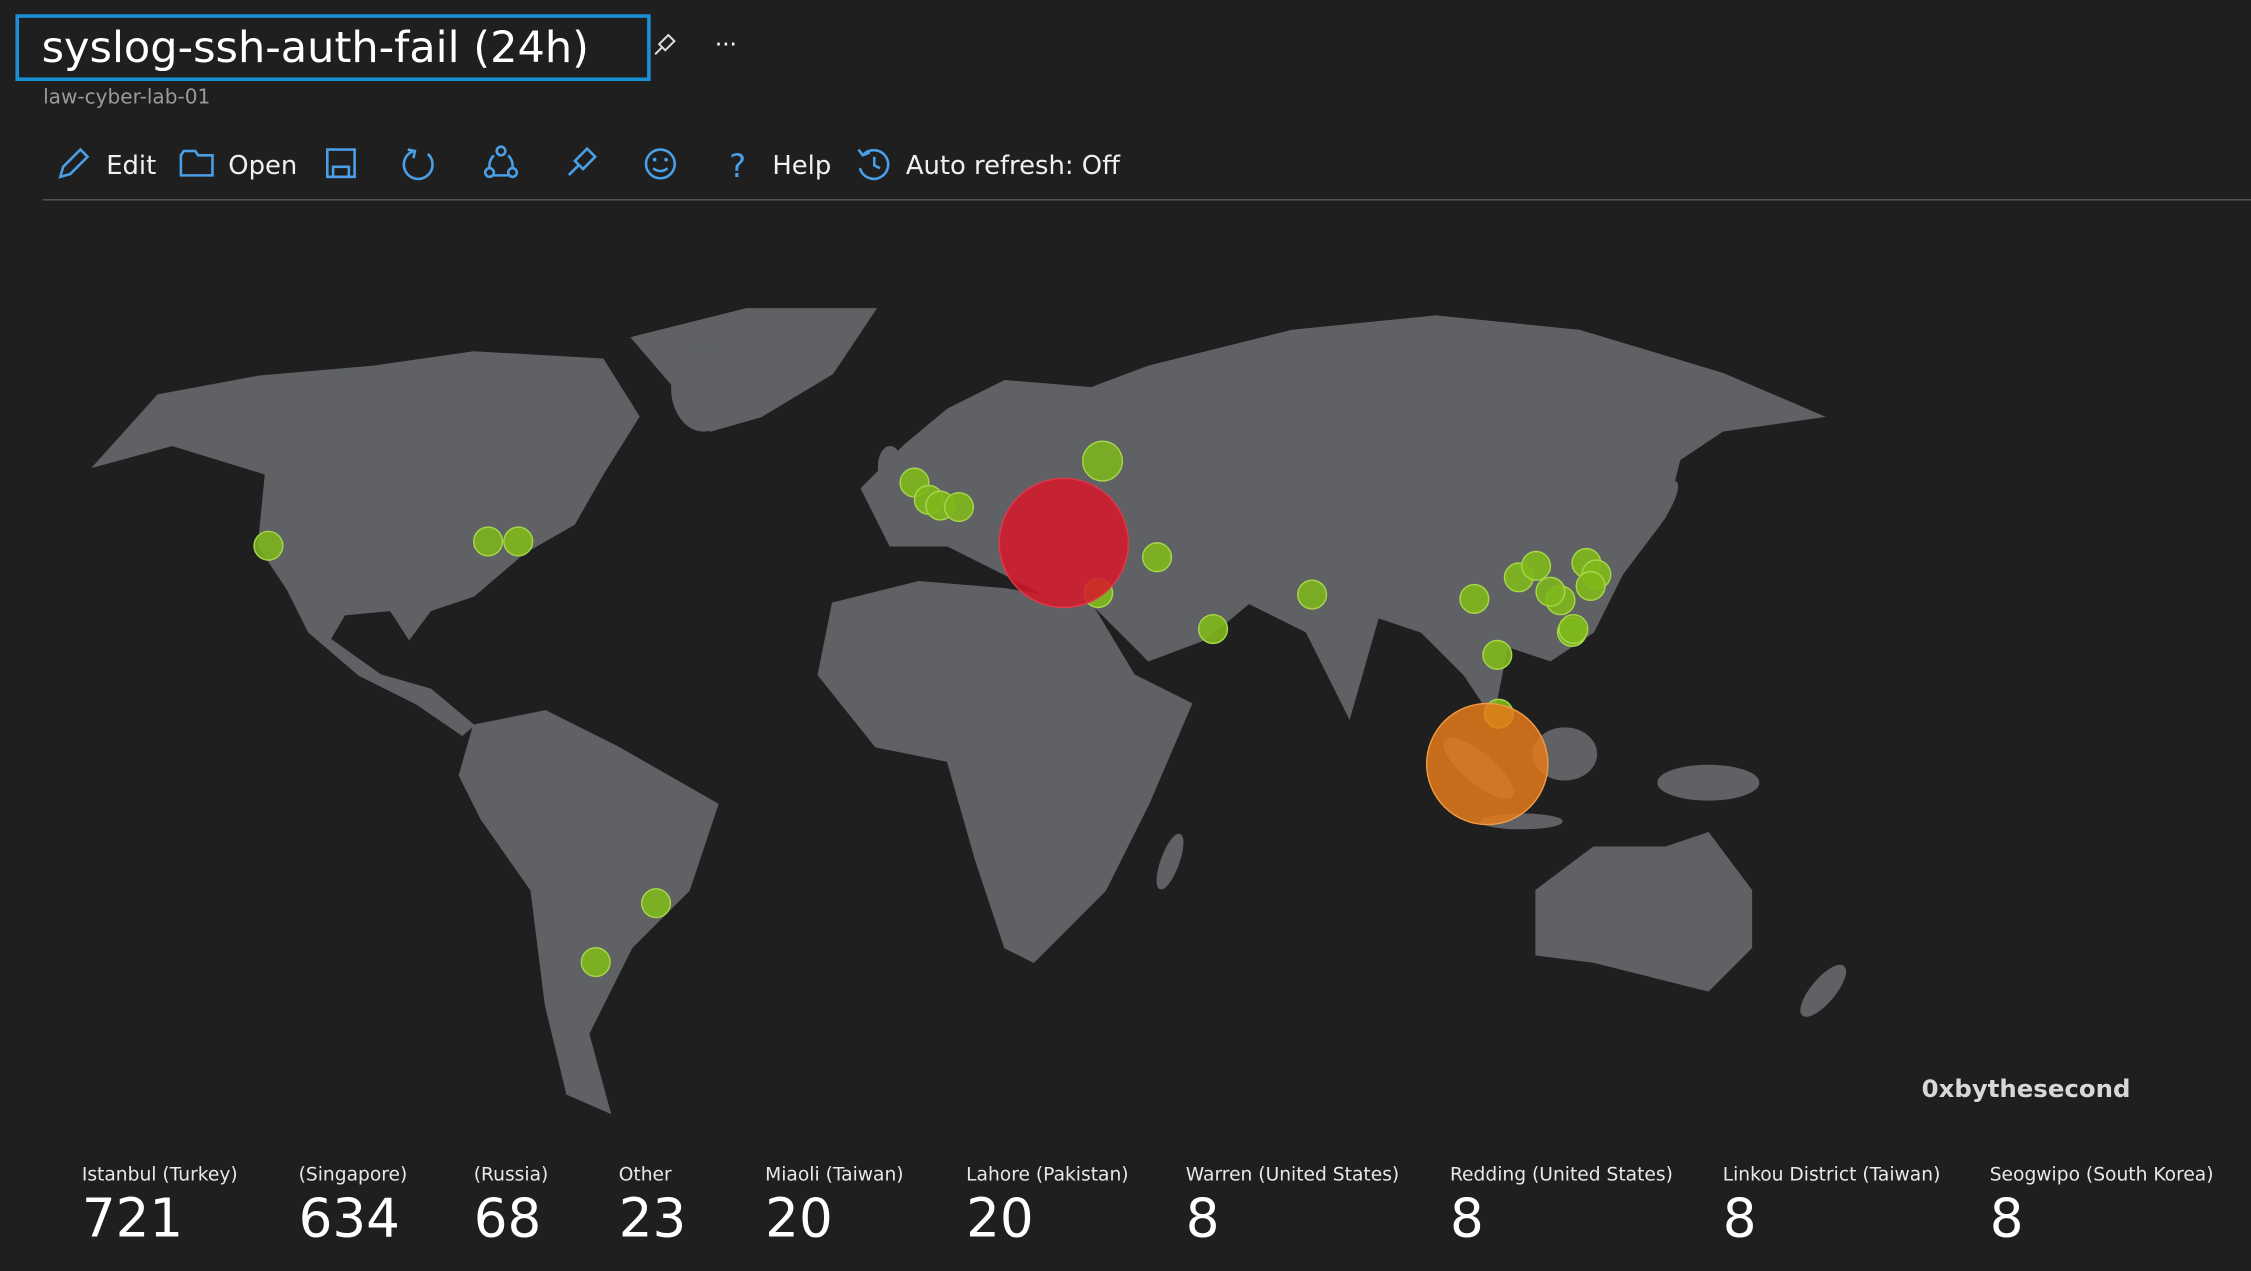  Describe the element at coordinates (2102, 1174) in the screenshot. I see `legend-label: Seogwipo (South Korea)` at that location.